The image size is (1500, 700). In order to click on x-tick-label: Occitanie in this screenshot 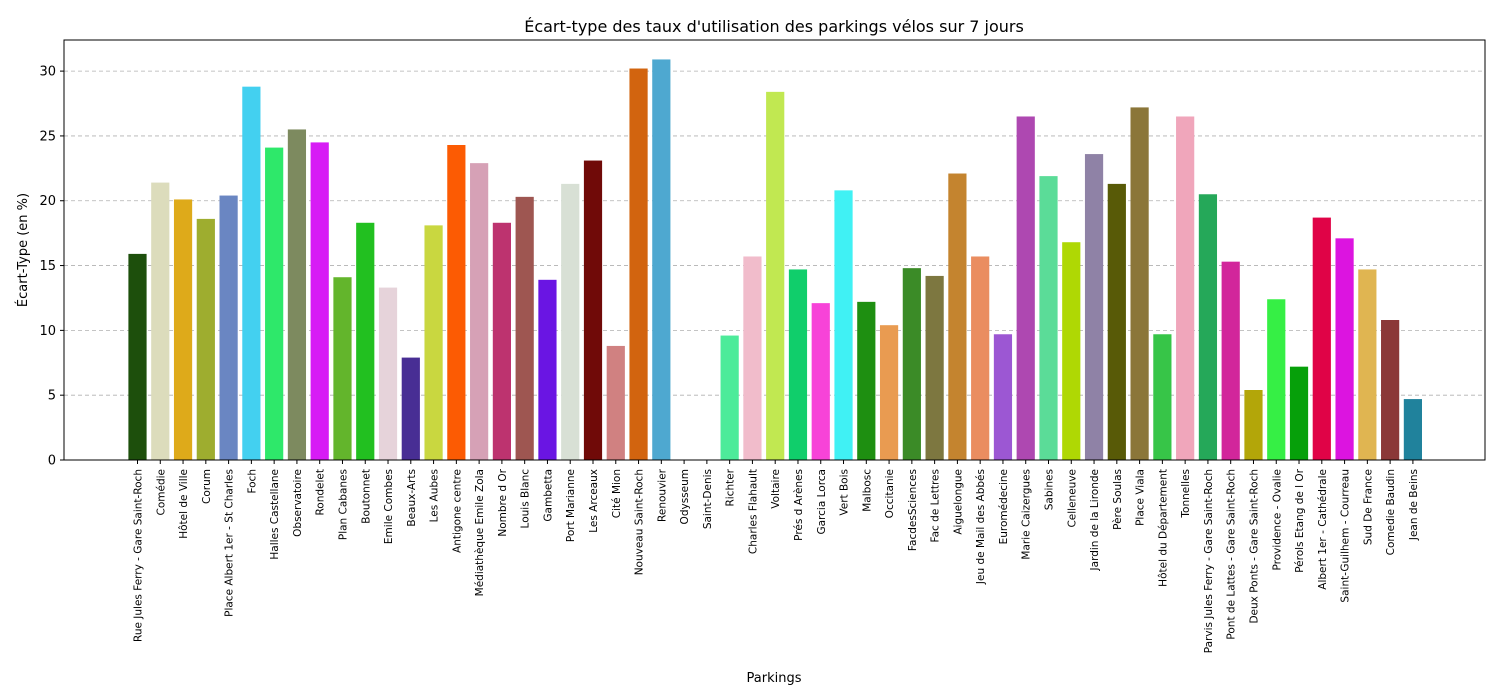, I will do `click(890, 493)`.